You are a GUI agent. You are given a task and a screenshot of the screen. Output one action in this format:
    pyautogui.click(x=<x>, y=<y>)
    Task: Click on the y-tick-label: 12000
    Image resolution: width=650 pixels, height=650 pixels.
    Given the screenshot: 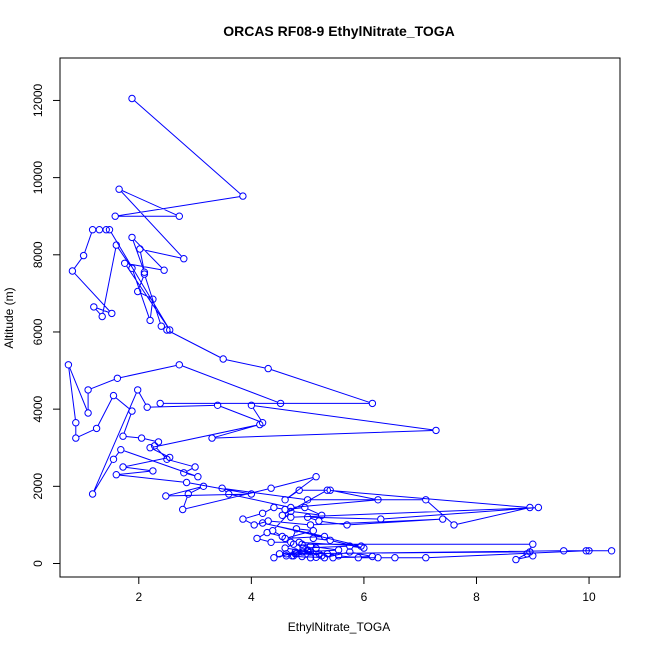 What is the action you would take?
    pyautogui.click(x=38, y=100)
    